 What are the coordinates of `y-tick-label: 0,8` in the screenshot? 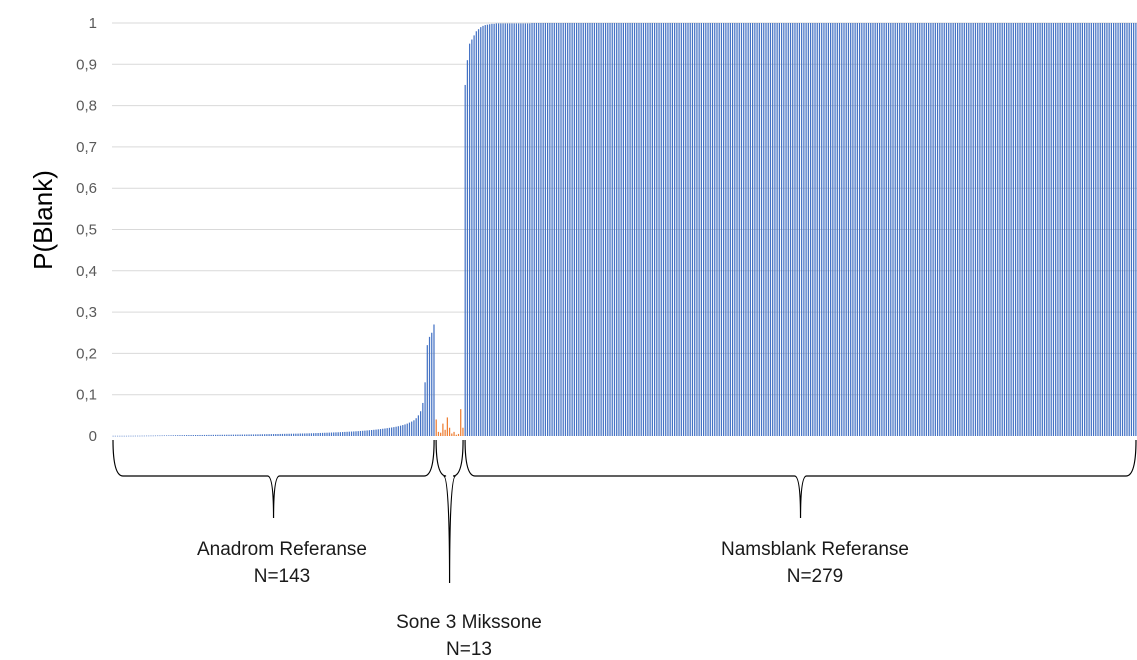 It's located at (86, 106).